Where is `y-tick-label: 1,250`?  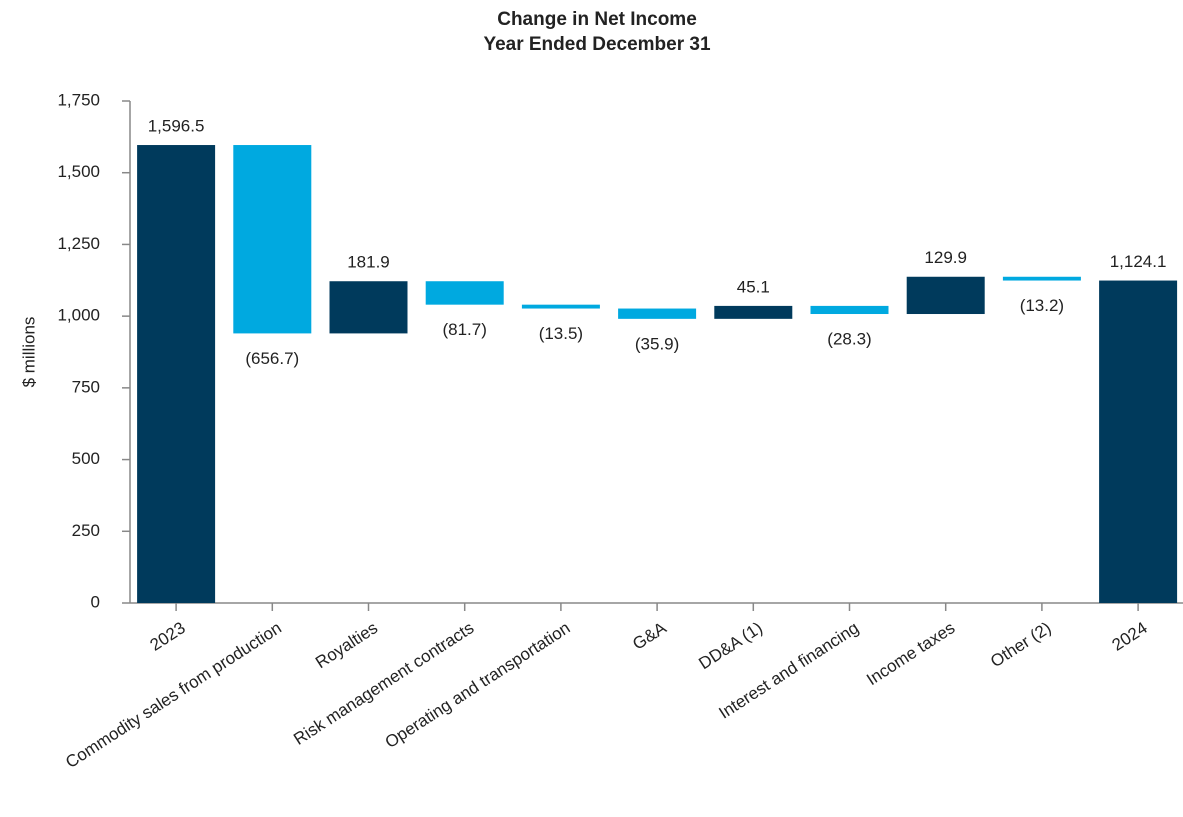 y-tick-label: 1,250 is located at coordinates (78, 243).